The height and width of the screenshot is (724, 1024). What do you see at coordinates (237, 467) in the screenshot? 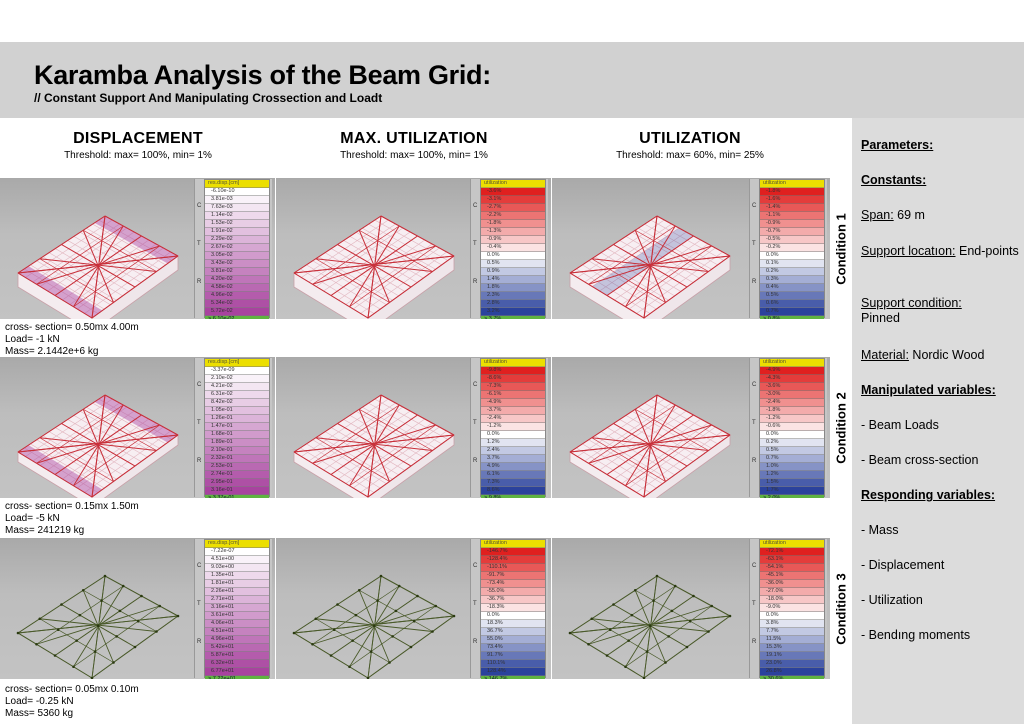
I see `legend-entry: 2.53e-01` at bounding box center [237, 467].